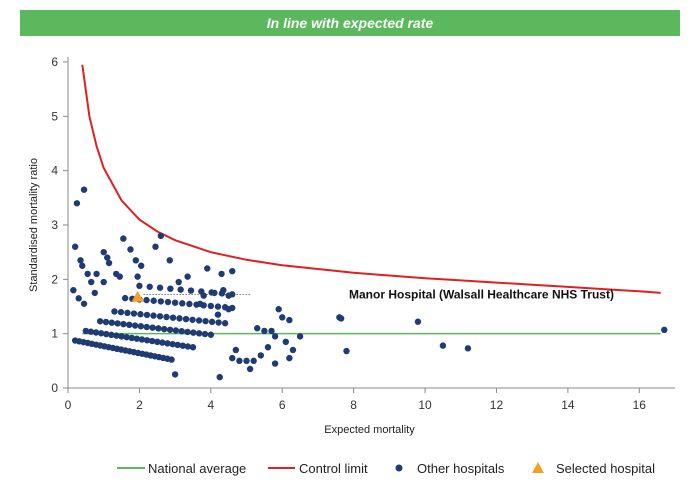 This screenshot has height=500, width=700. What do you see at coordinates (139, 405) in the screenshot?
I see `x-tick-label: 2` at bounding box center [139, 405].